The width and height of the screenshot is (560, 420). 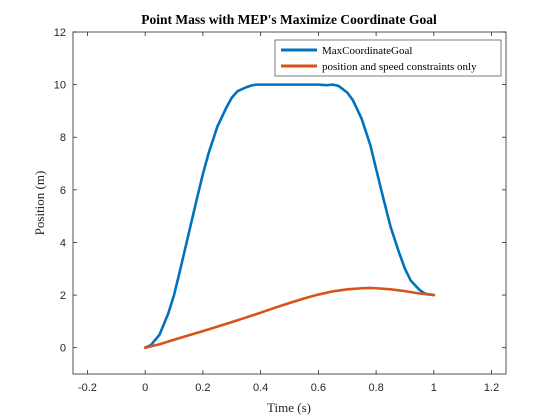 I want to click on x-tick-label: 0.4, so click(x=260, y=388).